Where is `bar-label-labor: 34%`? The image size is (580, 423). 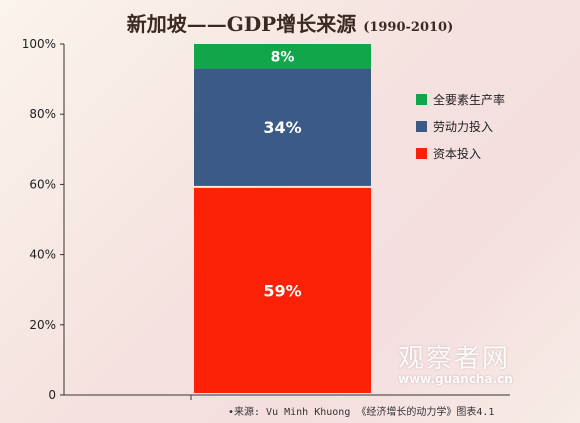 bar-label-labor: 34% is located at coordinates (282, 127).